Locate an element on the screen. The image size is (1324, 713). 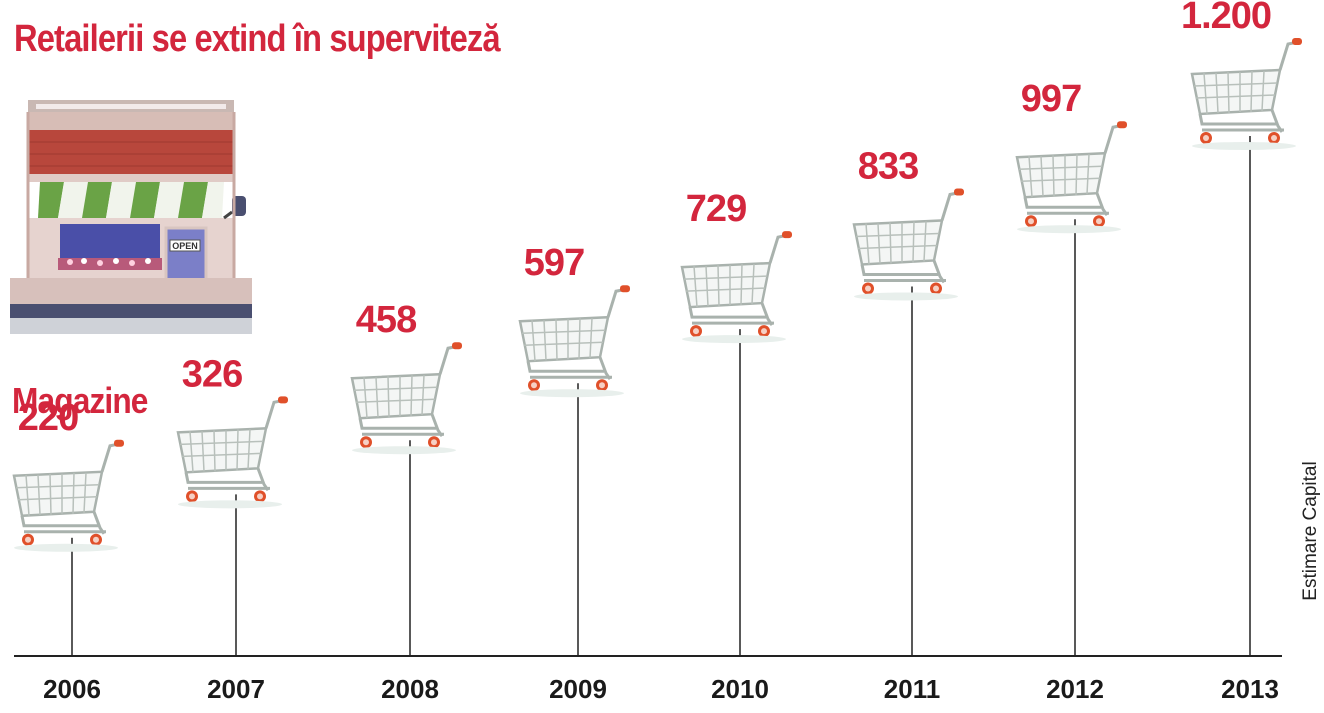
x-tick-label-2012: 2012 is located at coordinates (1075, 689).